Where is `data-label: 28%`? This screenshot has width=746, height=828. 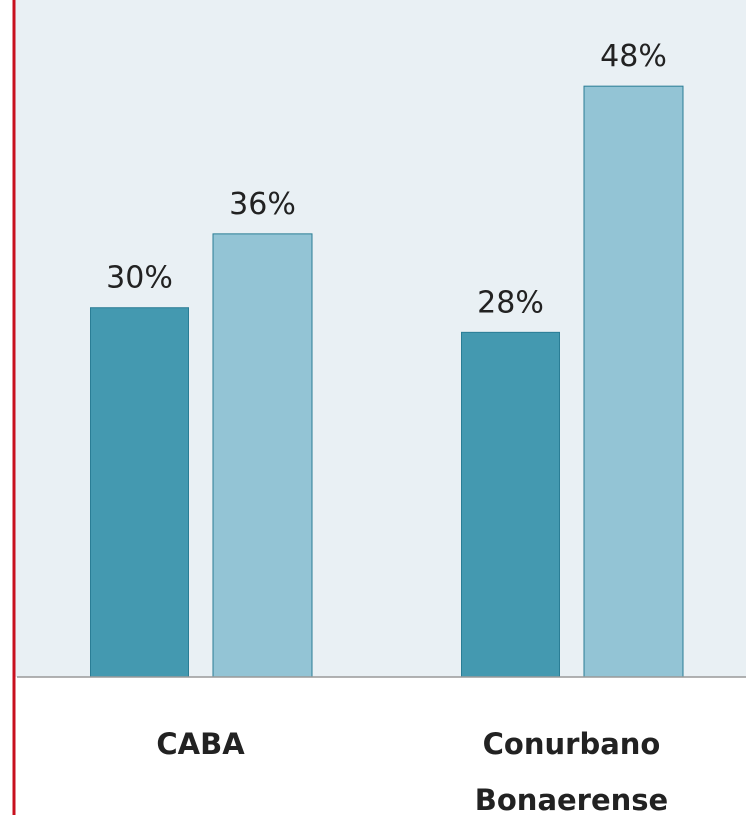 data-label: 28% is located at coordinates (510, 302).